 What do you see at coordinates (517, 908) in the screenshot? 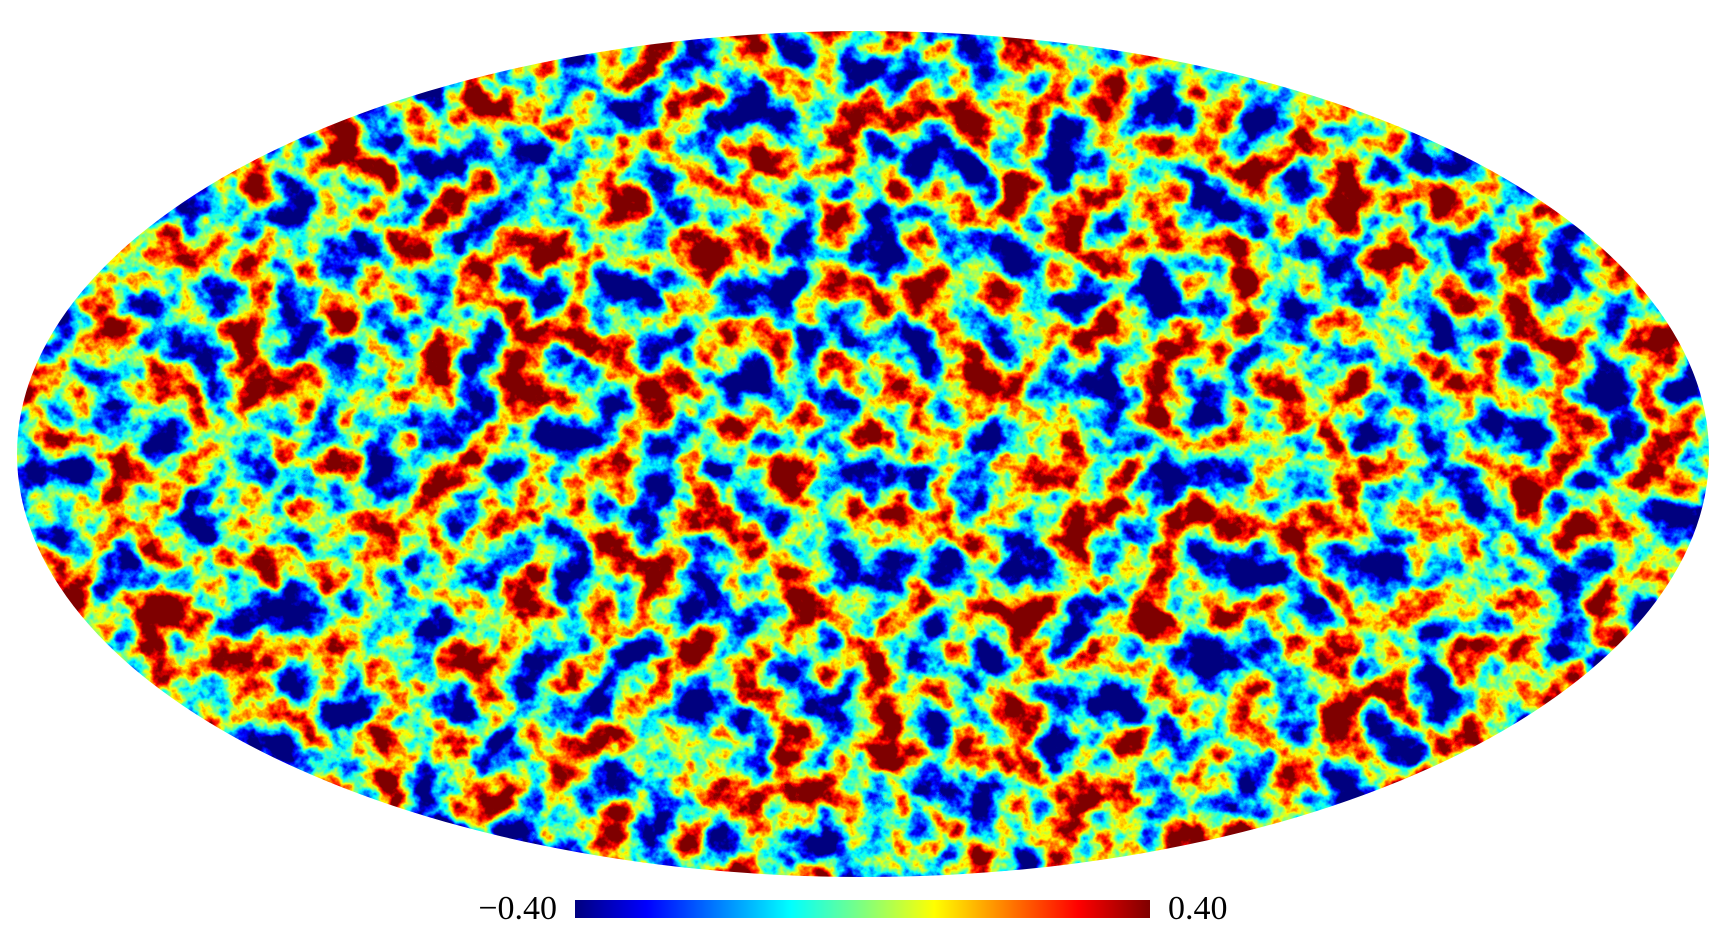
I see `colorbar-tick-label: −0.40` at bounding box center [517, 908].